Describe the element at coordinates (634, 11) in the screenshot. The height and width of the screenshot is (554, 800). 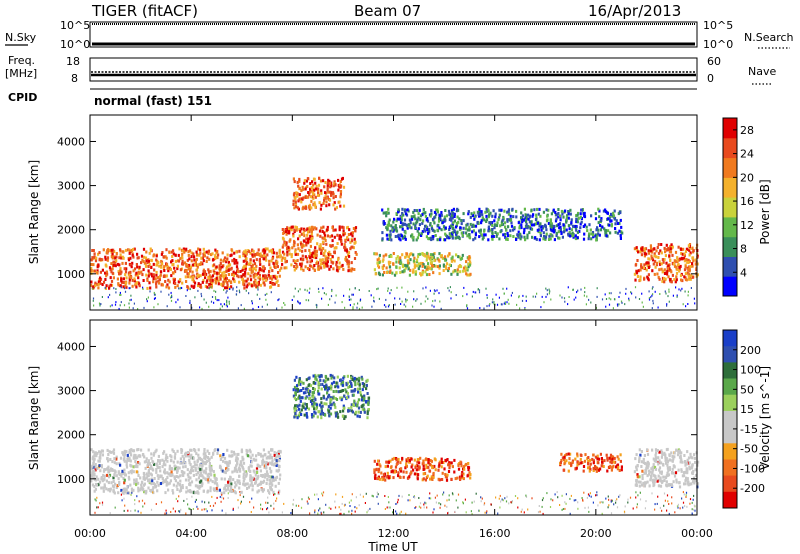
I see `date-title: 16/Apr/2013` at that location.